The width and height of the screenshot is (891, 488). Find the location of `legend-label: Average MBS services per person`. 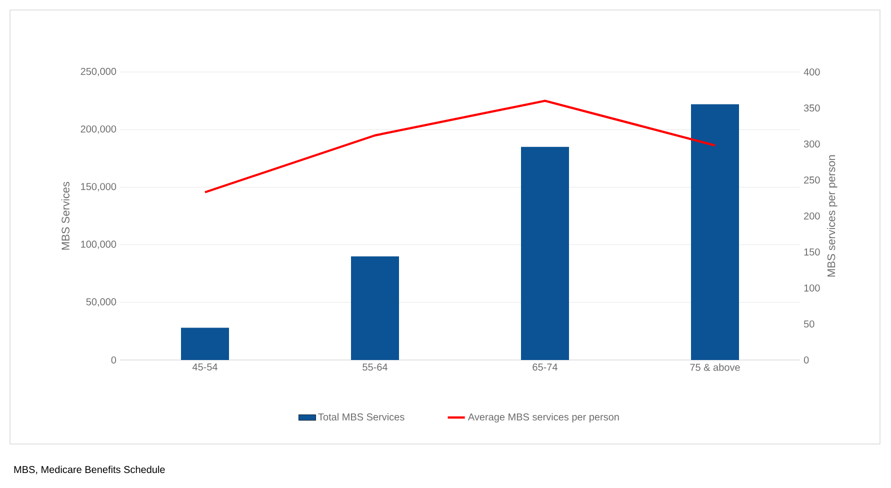

legend-label: Average MBS services per person is located at coordinates (543, 417).